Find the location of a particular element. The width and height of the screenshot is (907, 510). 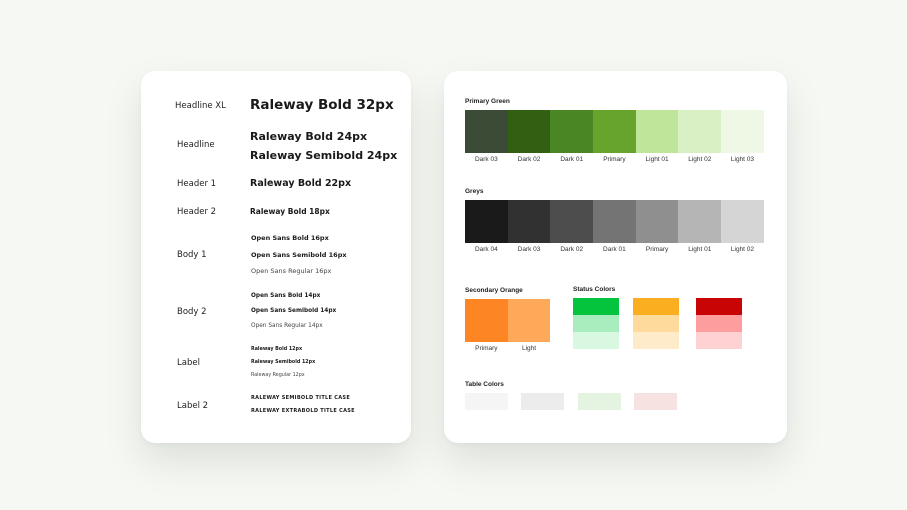

green-caption: Primary is located at coordinates (614, 159).